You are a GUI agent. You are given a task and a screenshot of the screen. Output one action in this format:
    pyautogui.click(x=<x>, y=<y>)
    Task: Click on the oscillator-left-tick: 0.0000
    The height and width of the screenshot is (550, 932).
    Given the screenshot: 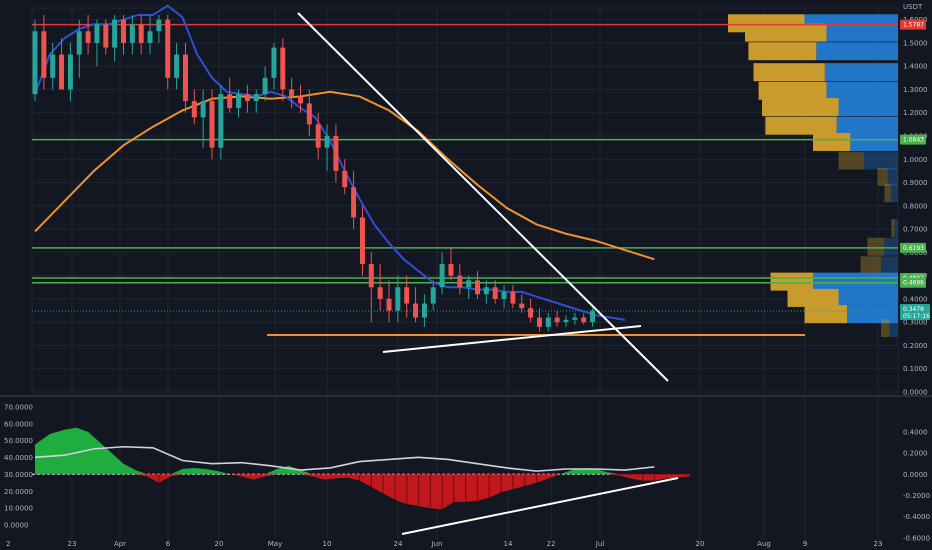 What is the action you would take?
    pyautogui.click(x=16, y=526)
    